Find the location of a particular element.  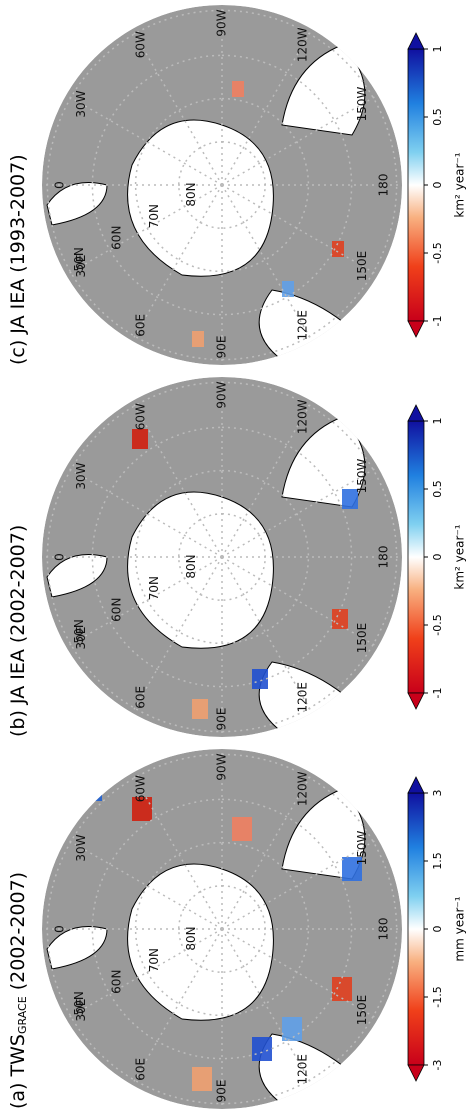

colorbar-tick-label: 1 is located at coordinates (437, 49).